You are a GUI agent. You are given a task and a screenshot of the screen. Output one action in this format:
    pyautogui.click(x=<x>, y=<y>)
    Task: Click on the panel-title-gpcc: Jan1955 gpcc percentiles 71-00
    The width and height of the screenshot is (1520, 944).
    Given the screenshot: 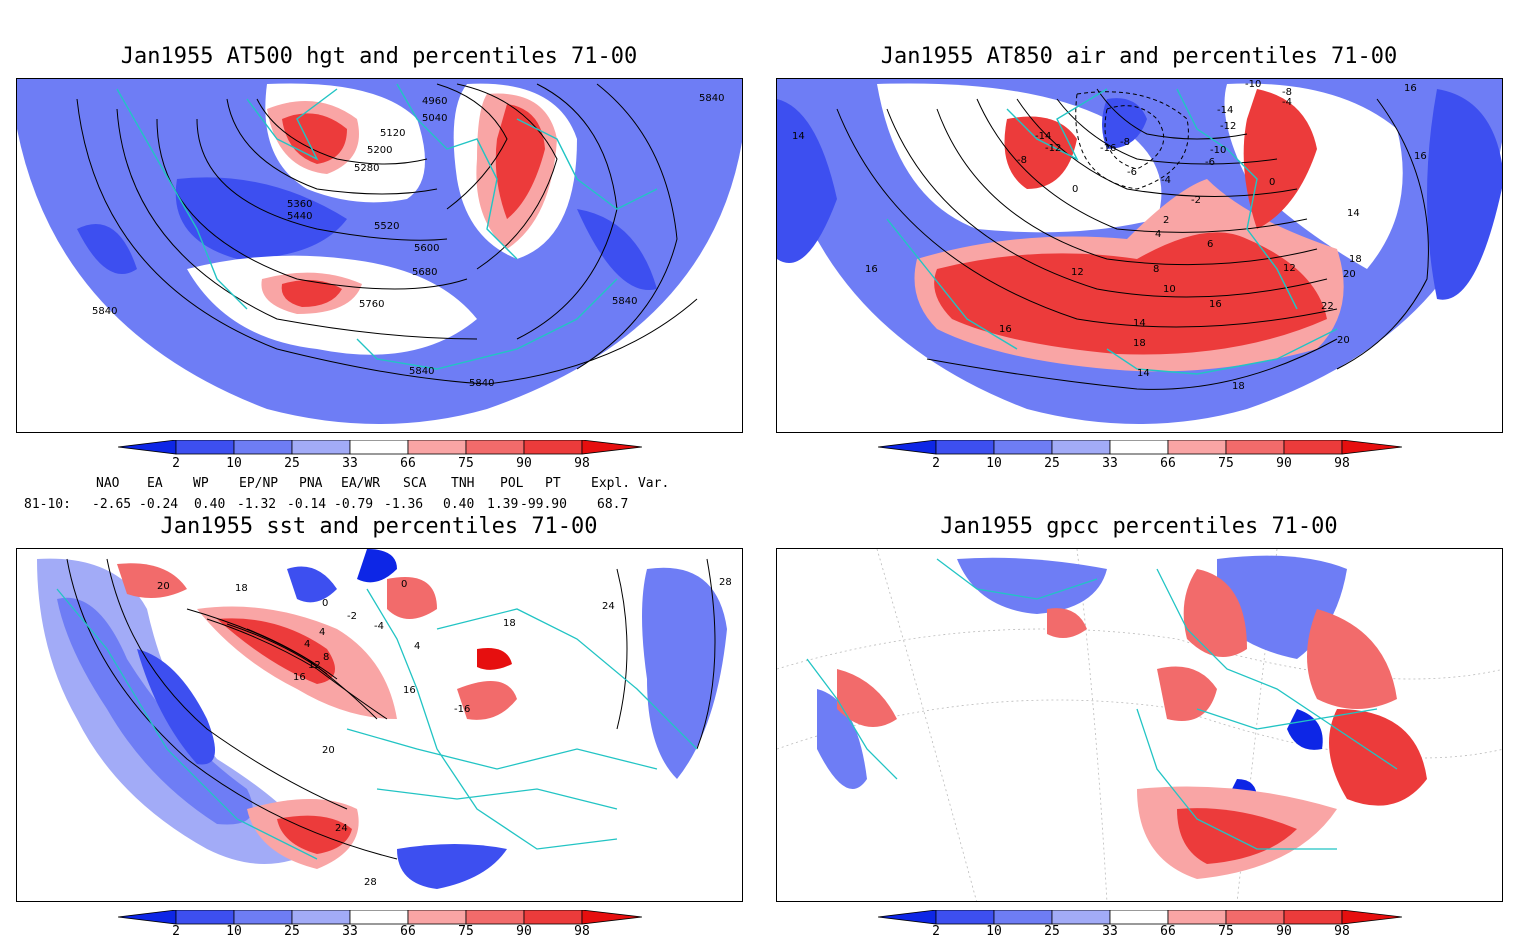 What is the action you would take?
    pyautogui.click(x=1139, y=526)
    